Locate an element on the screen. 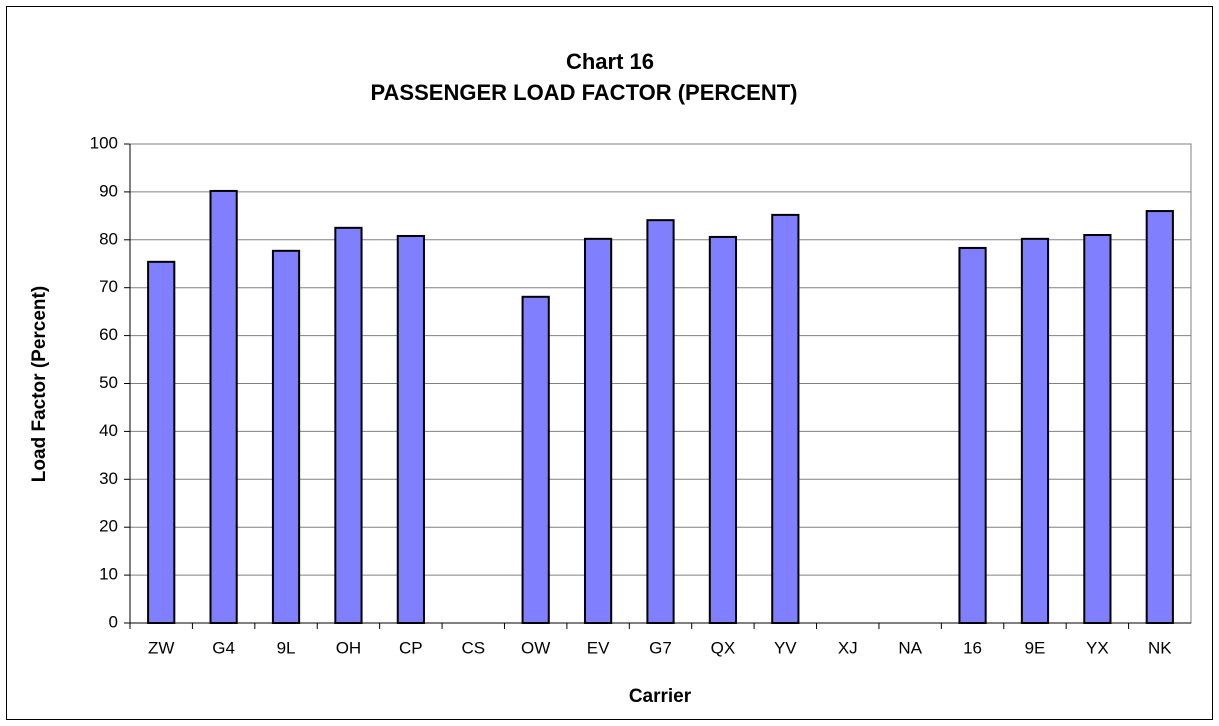  x-tick-label: OH is located at coordinates (349, 647).